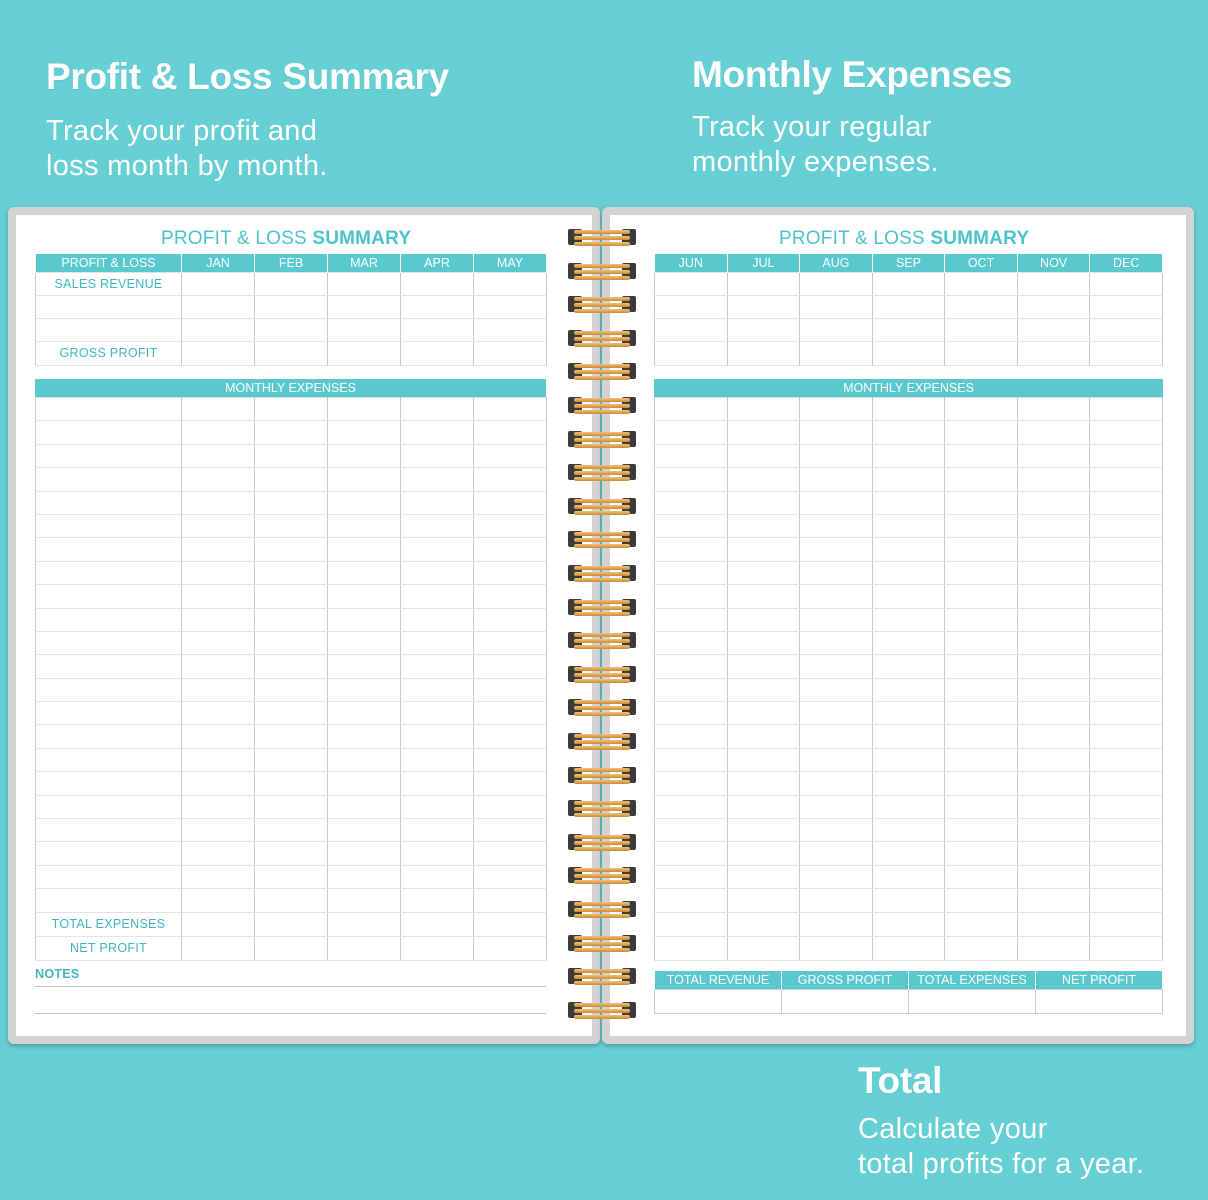  Describe the element at coordinates (1099, 1001) in the screenshot. I see `net-profit-cell` at that location.